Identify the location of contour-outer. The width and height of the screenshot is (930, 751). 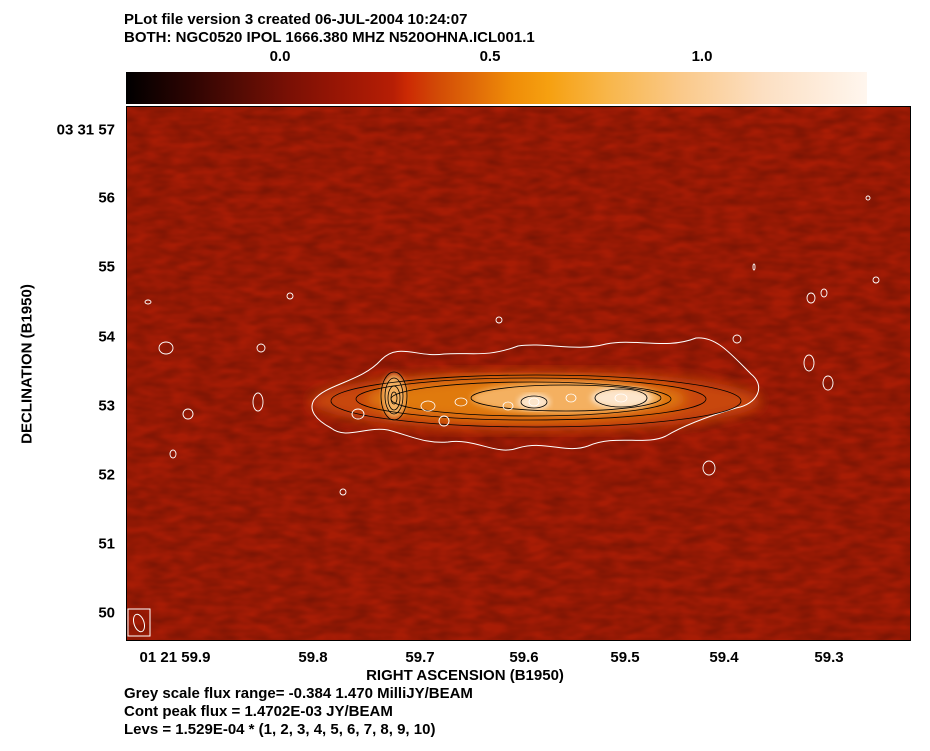
(535, 394).